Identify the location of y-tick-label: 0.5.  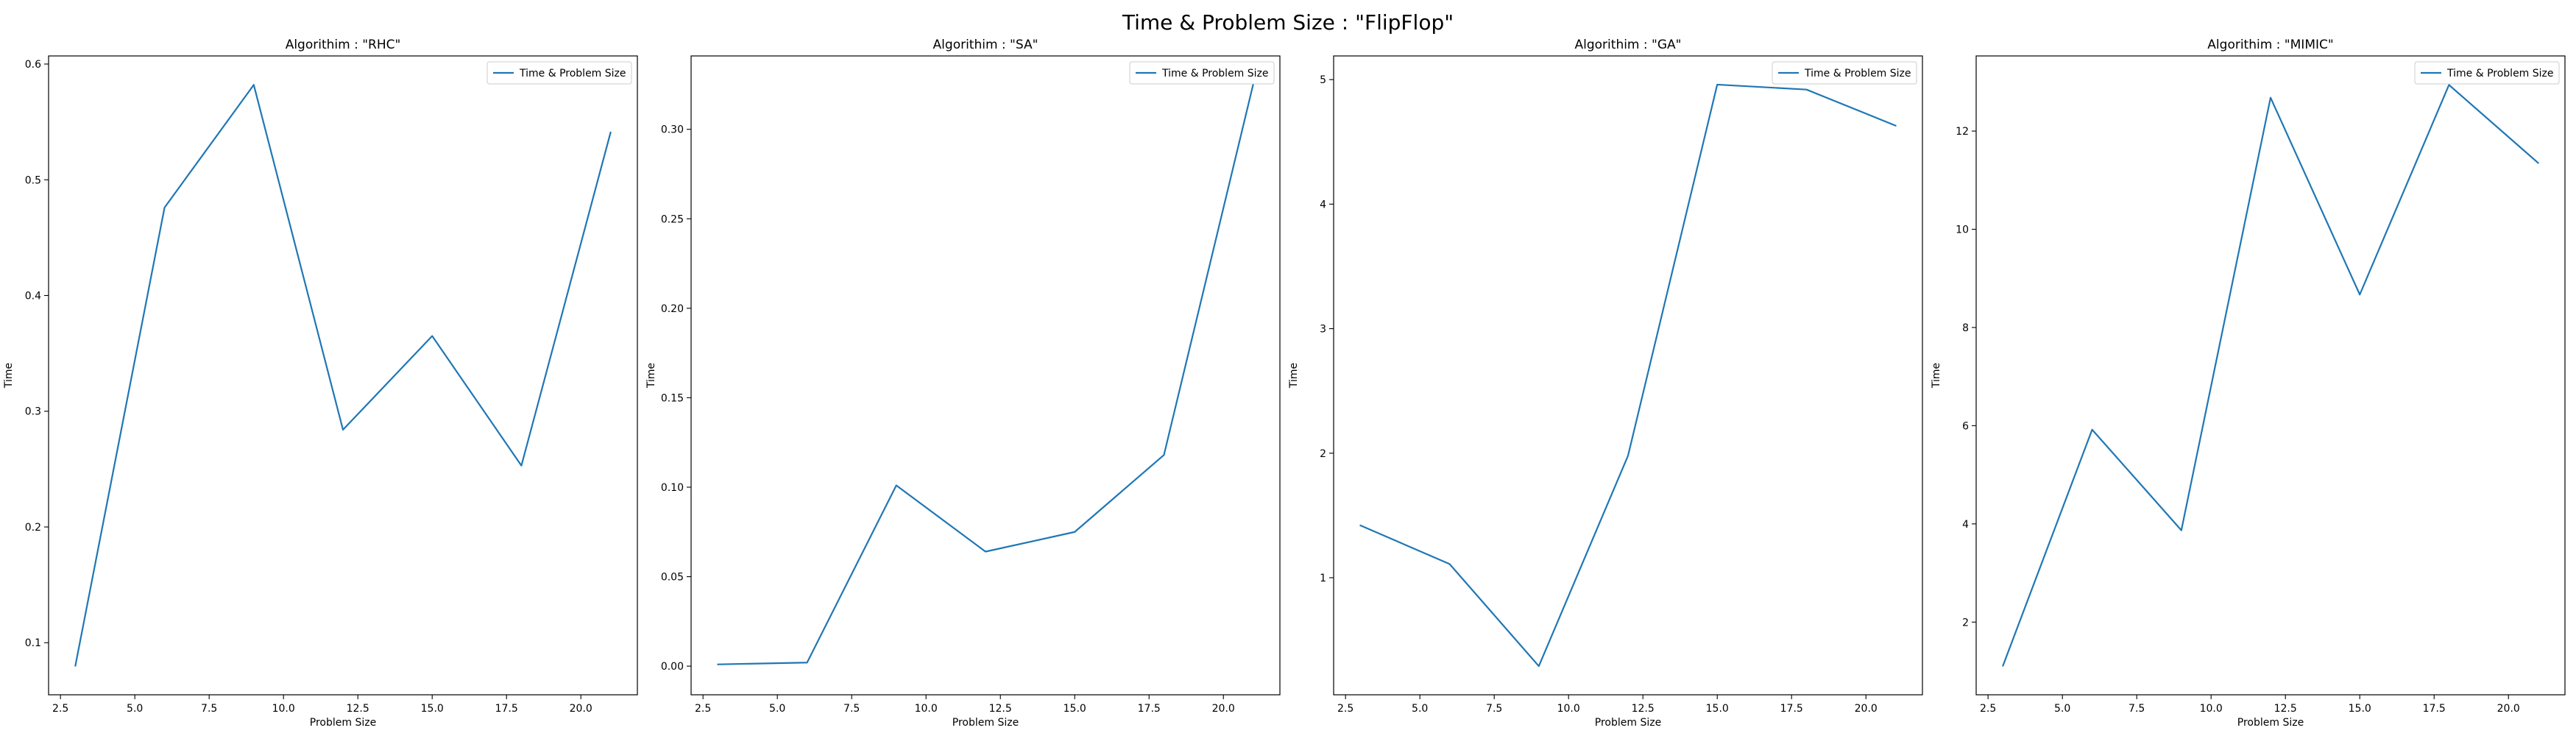
(33, 180).